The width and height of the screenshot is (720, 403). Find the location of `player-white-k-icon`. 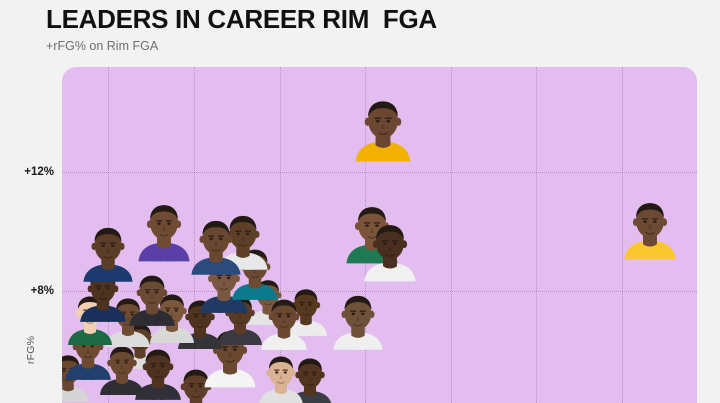

player-white-k-icon is located at coordinates (306, 310).